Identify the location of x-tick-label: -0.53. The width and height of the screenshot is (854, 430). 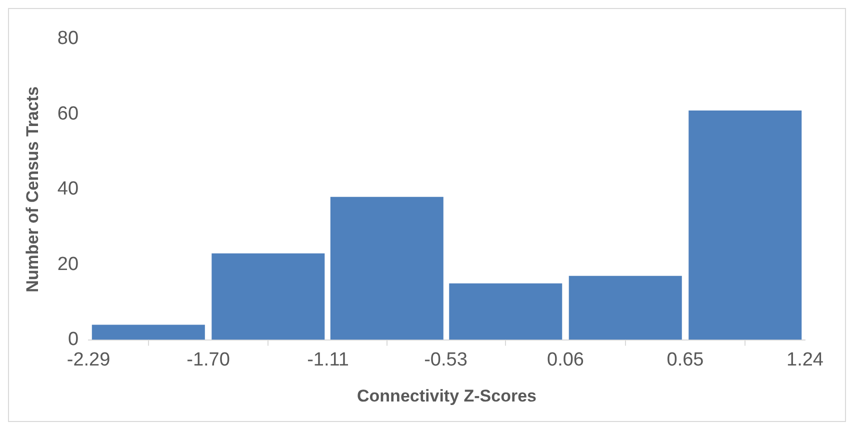
(446, 359).